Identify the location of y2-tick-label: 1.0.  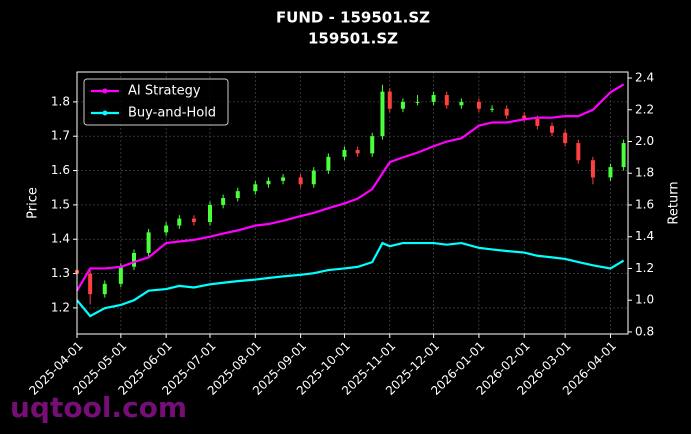
(644, 300).